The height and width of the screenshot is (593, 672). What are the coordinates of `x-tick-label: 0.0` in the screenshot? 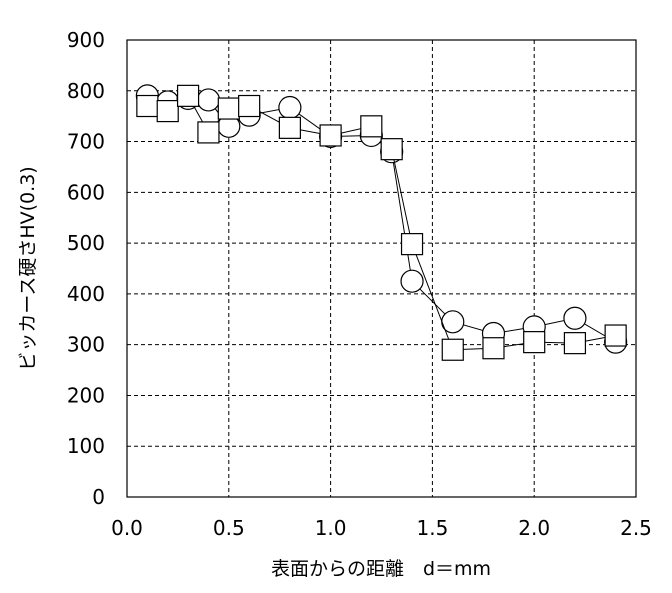 It's located at (127, 528).